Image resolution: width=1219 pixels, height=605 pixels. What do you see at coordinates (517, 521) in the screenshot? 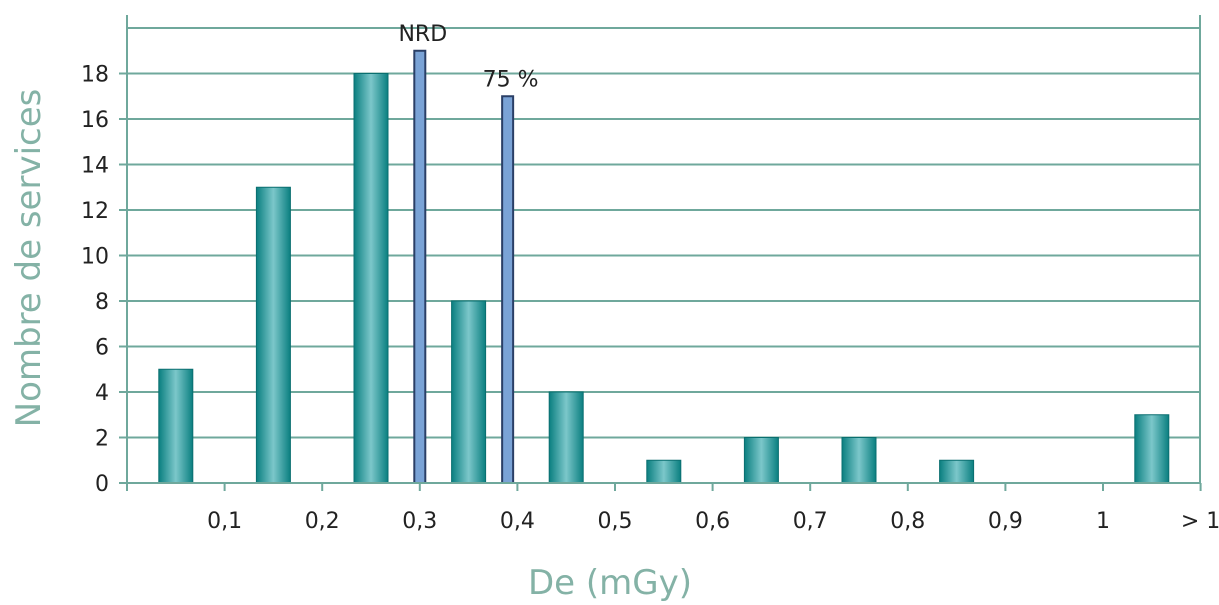
I see `x-tick-label: 0,4` at bounding box center [517, 521].